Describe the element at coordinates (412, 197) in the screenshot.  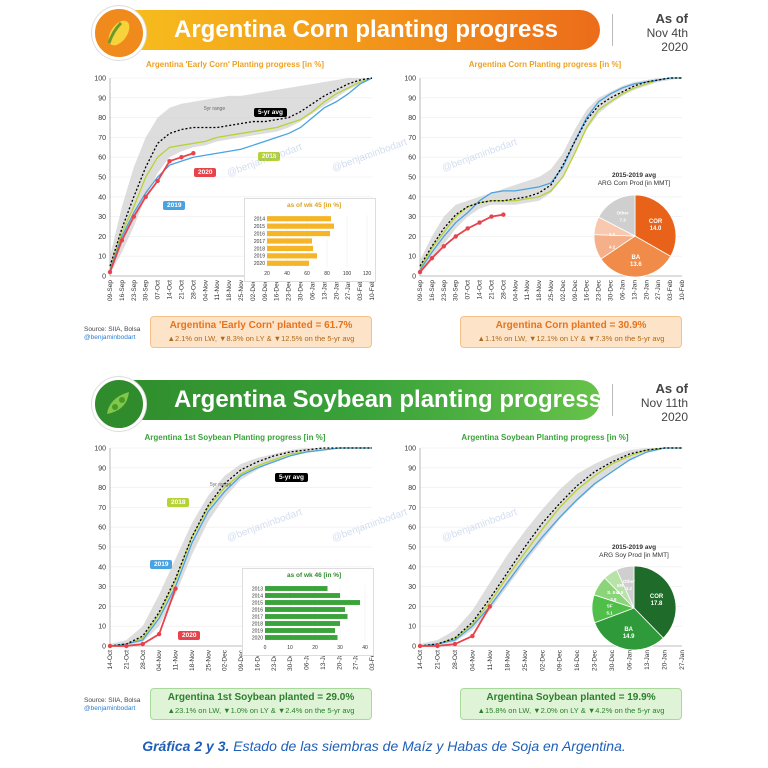
I see `y-tick-label: 40` at that location.